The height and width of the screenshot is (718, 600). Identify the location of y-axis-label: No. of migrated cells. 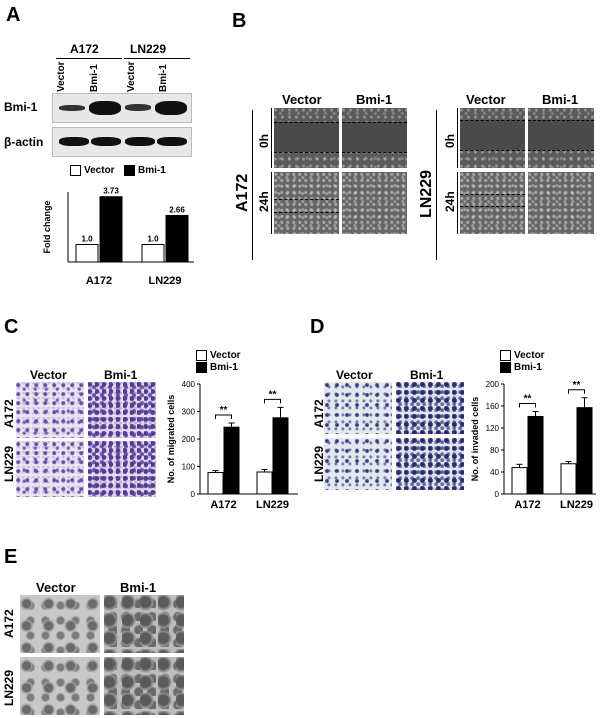
(171, 439).